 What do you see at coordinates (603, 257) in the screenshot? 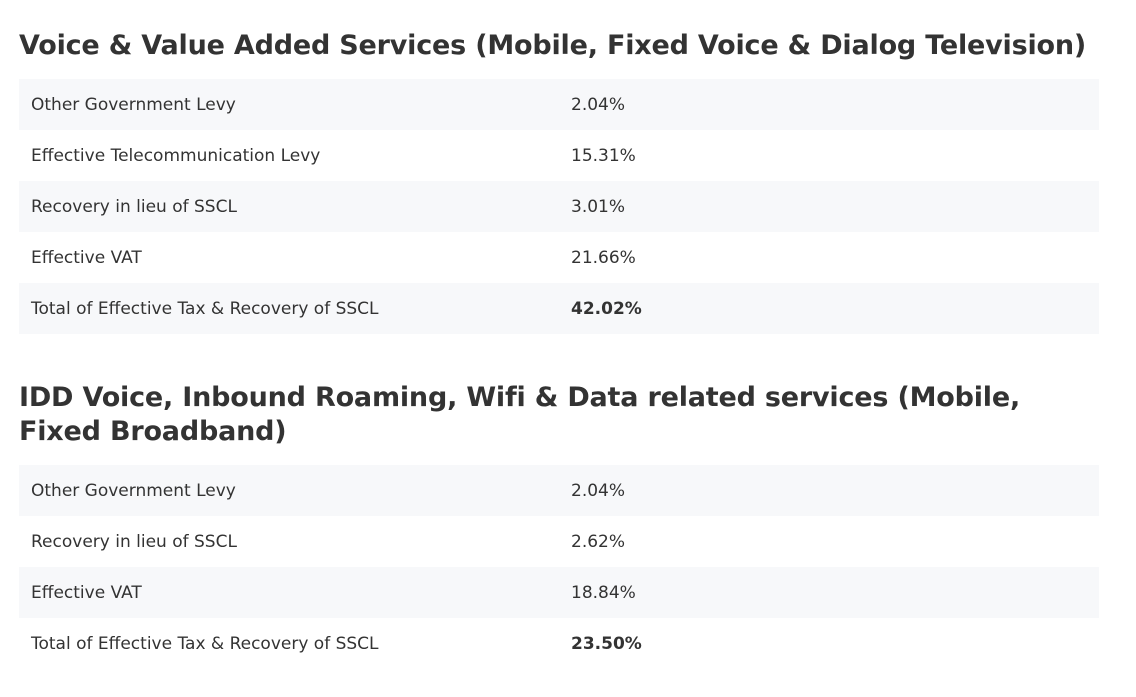
I see `row-value: 21.66%` at bounding box center [603, 257].